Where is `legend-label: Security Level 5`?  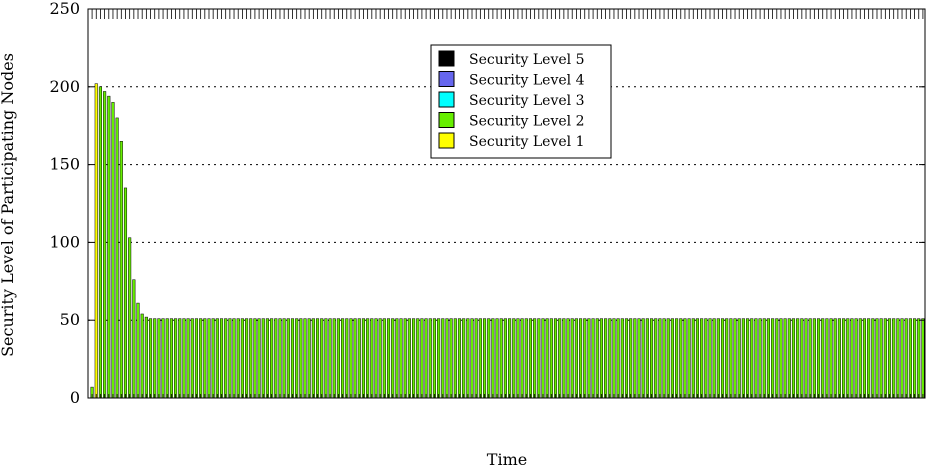
legend-label: Security Level 5 is located at coordinates (527, 60).